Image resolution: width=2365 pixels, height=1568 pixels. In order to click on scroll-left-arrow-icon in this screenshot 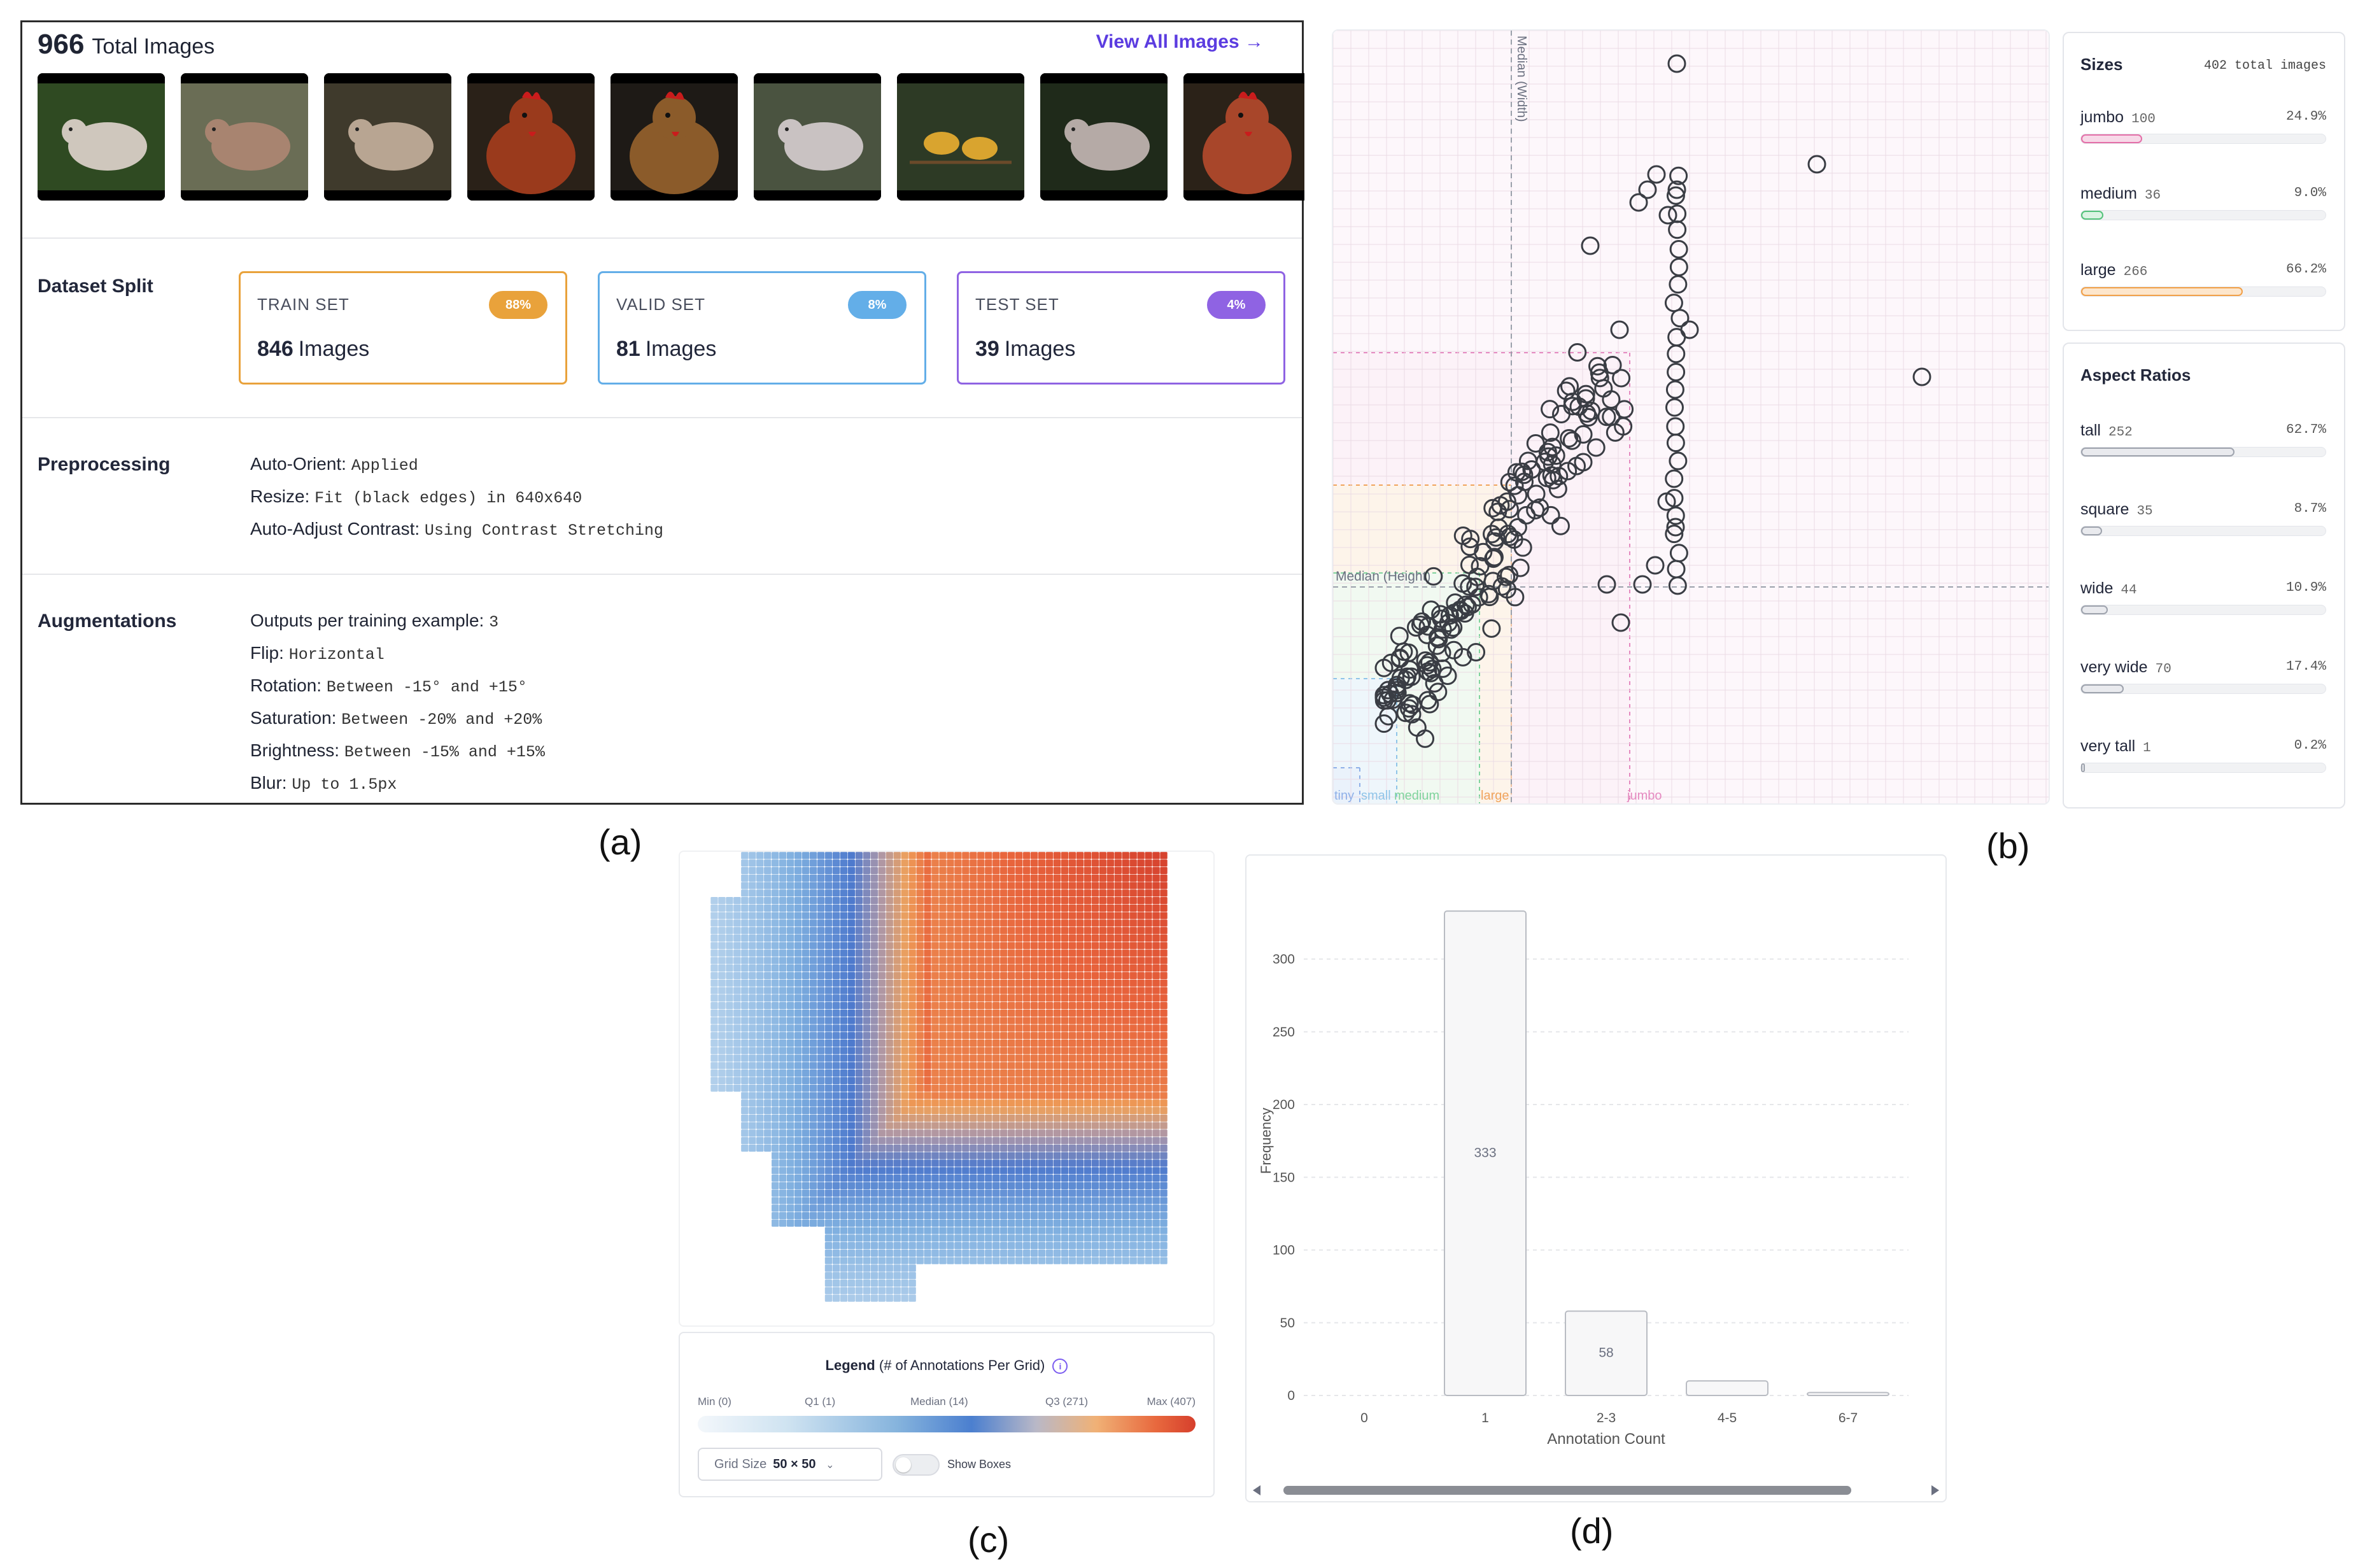, I will do `click(1256, 1490)`.